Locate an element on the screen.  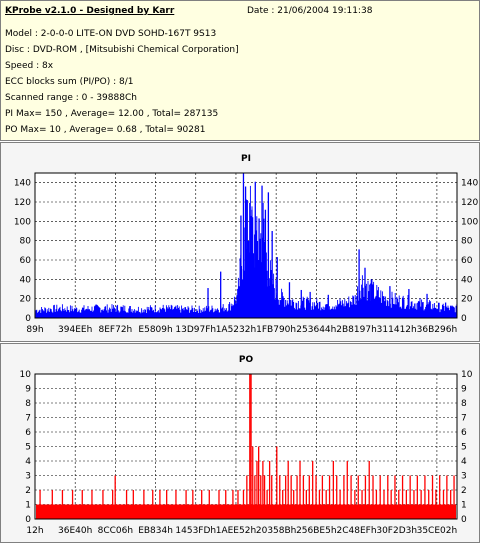
x-tick-label: 36E40h is located at coordinates (75, 531).